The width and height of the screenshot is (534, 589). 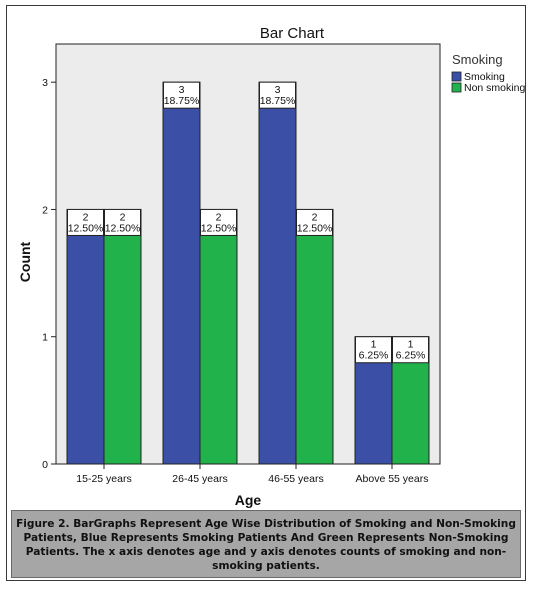 I want to click on y-tick-label: 1, so click(x=45, y=338).